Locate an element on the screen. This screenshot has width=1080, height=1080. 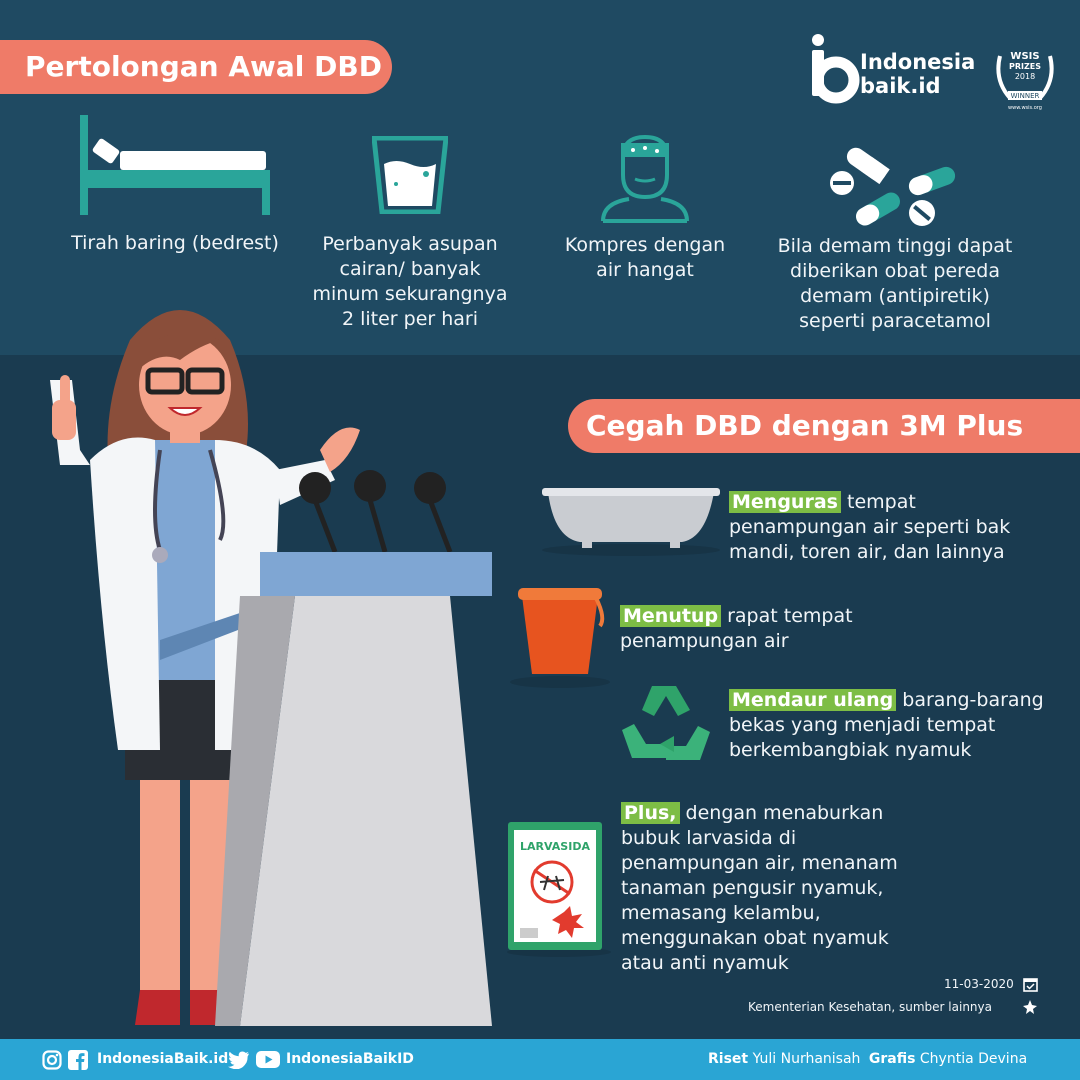
prevention-title: Cegah DBD dengan 3M Plus is located at coordinates (824, 426).